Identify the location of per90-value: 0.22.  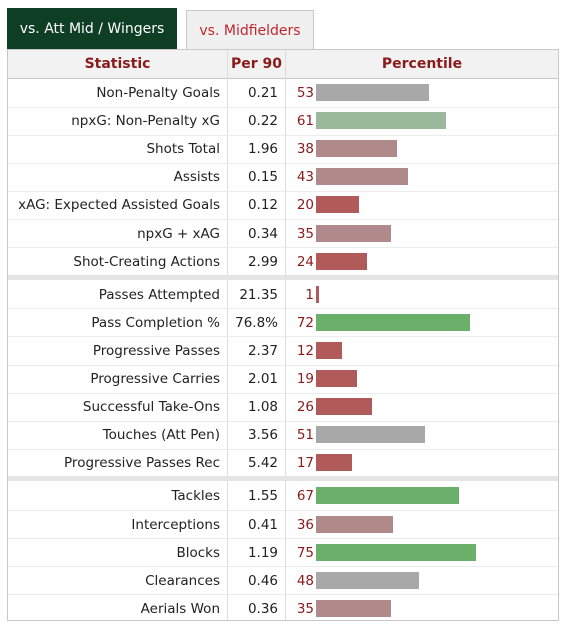
(262, 121).